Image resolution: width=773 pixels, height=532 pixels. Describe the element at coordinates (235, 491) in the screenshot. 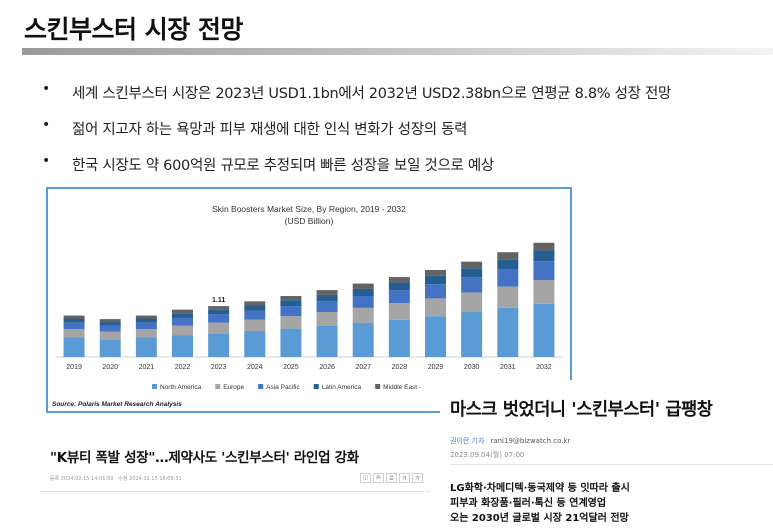

I see `article-left-divider` at that location.